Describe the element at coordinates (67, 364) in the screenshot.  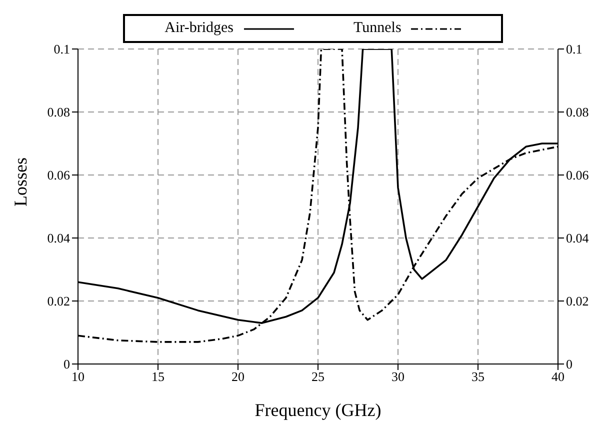
I see `y-tick-label: 0` at that location.